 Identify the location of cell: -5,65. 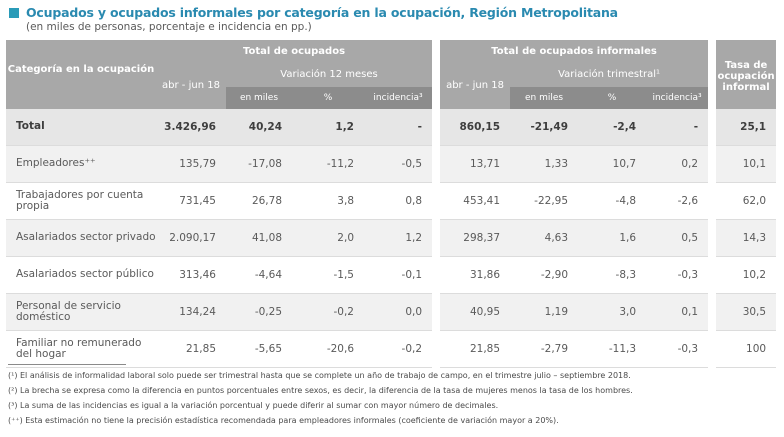
(259, 349).